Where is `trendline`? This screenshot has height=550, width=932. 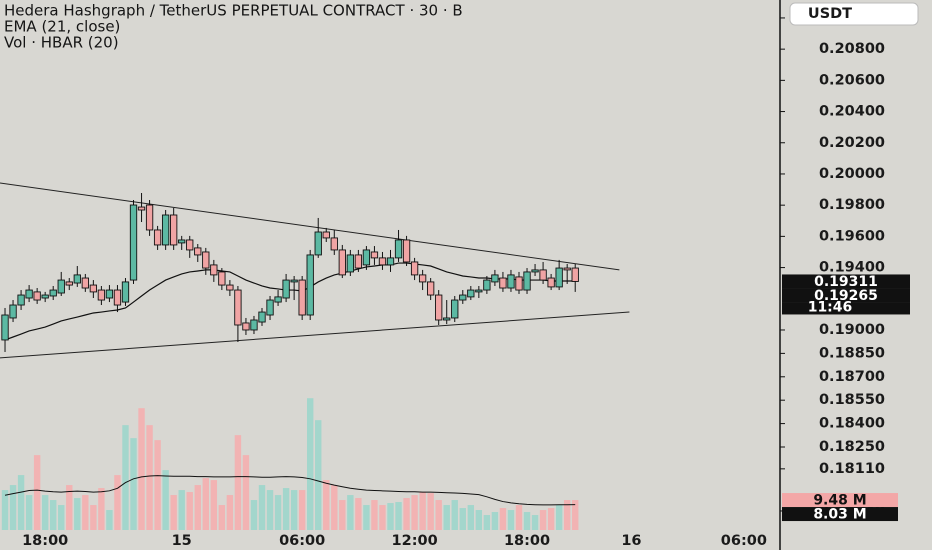 trendline is located at coordinates (310, 226).